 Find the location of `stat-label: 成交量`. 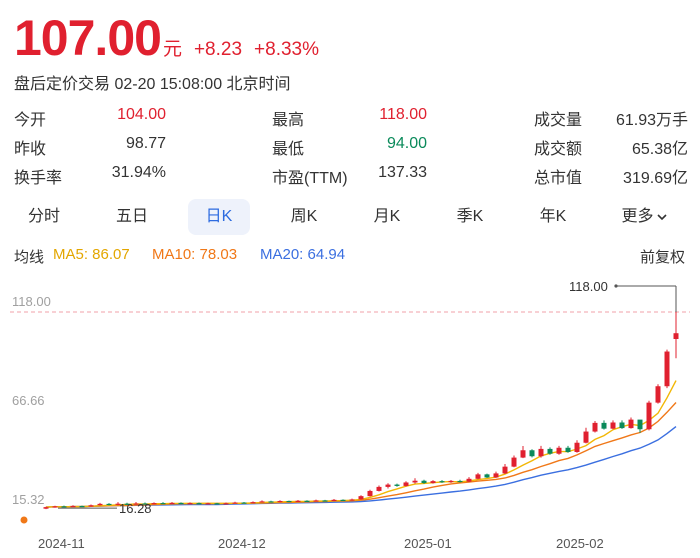

stat-label: 成交量 is located at coordinates (558, 120).